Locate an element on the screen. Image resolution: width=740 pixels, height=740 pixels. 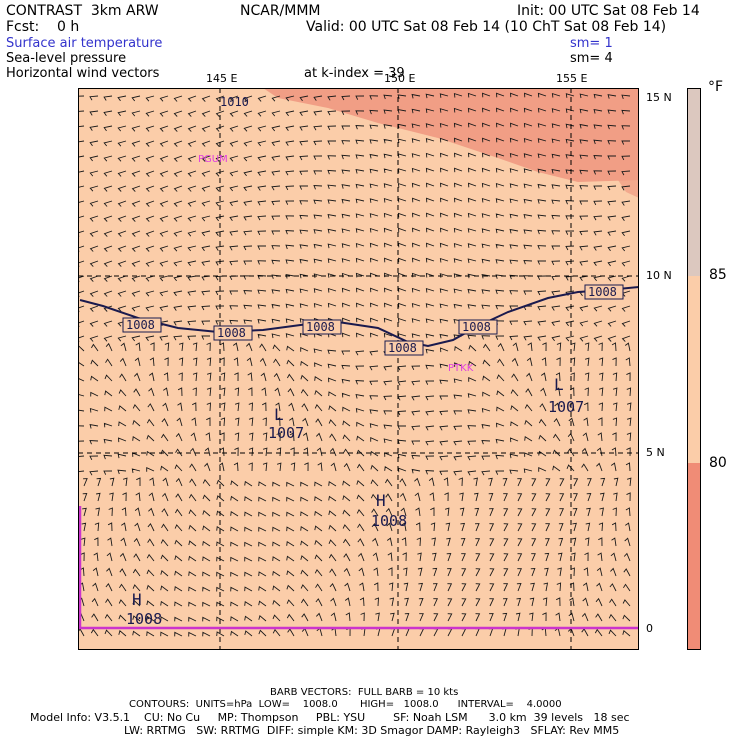
lon-label-150: 150 E is located at coordinates (400, 78).